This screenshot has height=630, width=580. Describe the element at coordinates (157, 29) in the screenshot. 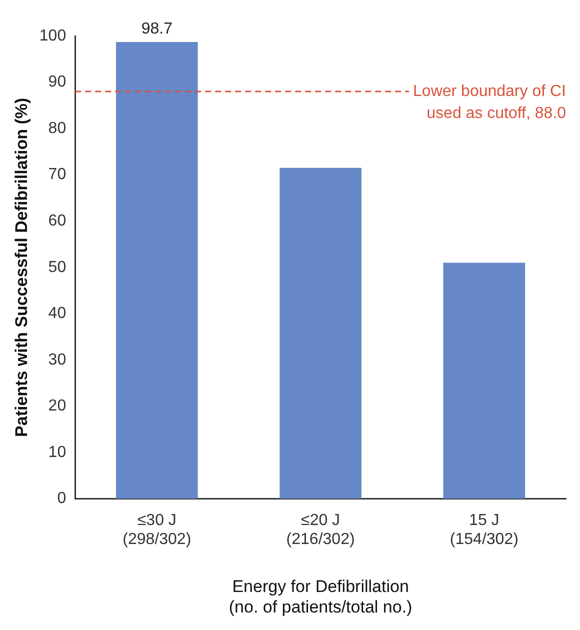

I see `data-label: 98.7` at that location.